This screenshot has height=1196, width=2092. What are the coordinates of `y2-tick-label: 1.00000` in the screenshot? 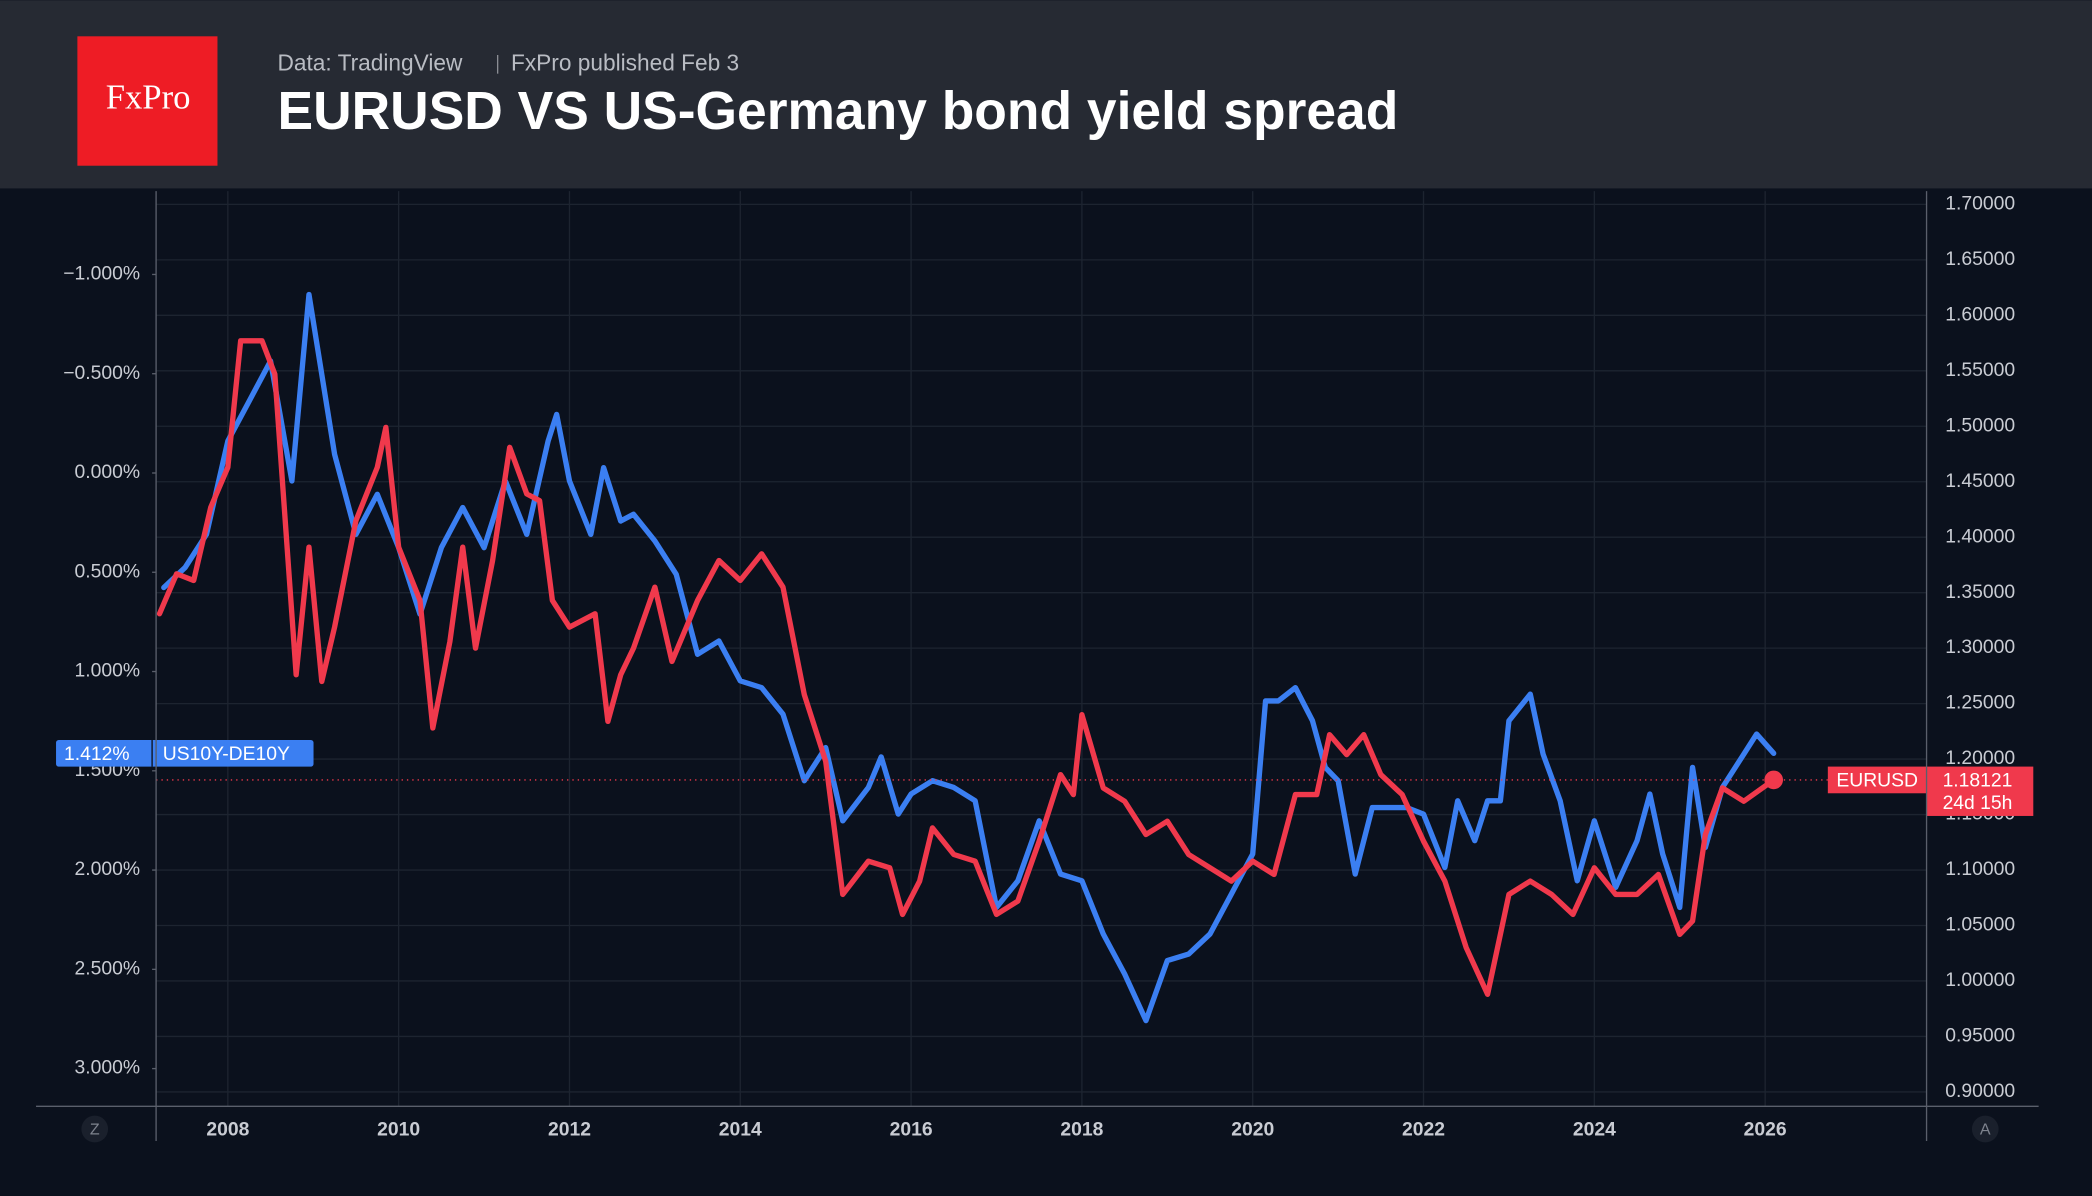 It's located at (1980, 980).